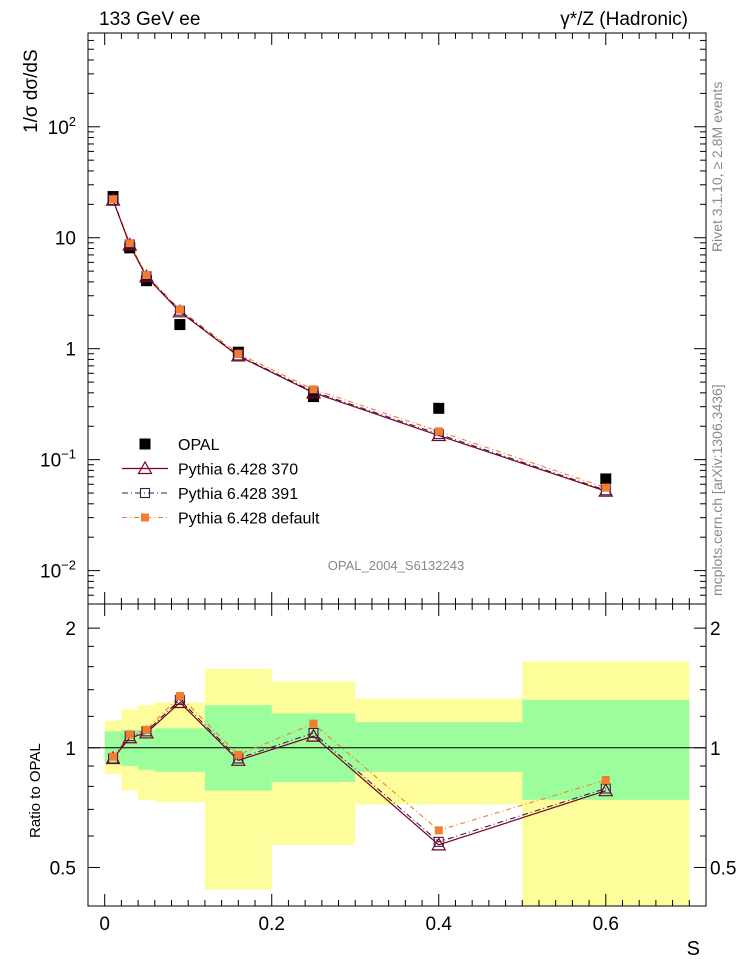 This screenshot has height=977, width=746. I want to click on side-label-mcplots: mcplots.cern.ch [arXiv:1306.3436], so click(717, 490).